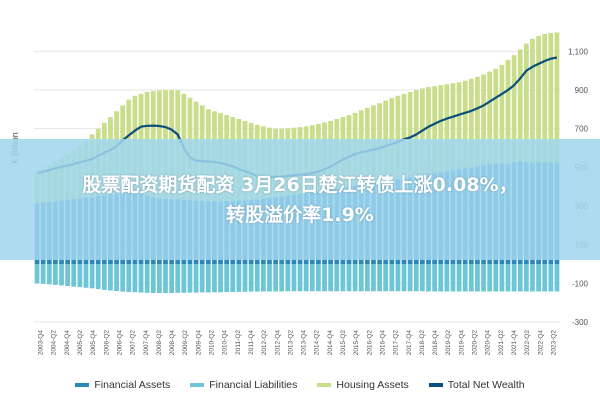 This screenshot has width=600, height=400. Describe the element at coordinates (238, 342) in the screenshot. I see `x-tick-label: 2011-Q2` at that location.